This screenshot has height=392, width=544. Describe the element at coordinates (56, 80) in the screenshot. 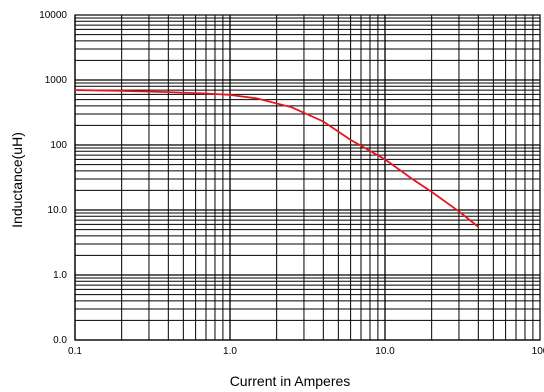

I see `y-tick-label: 1000` at that location.